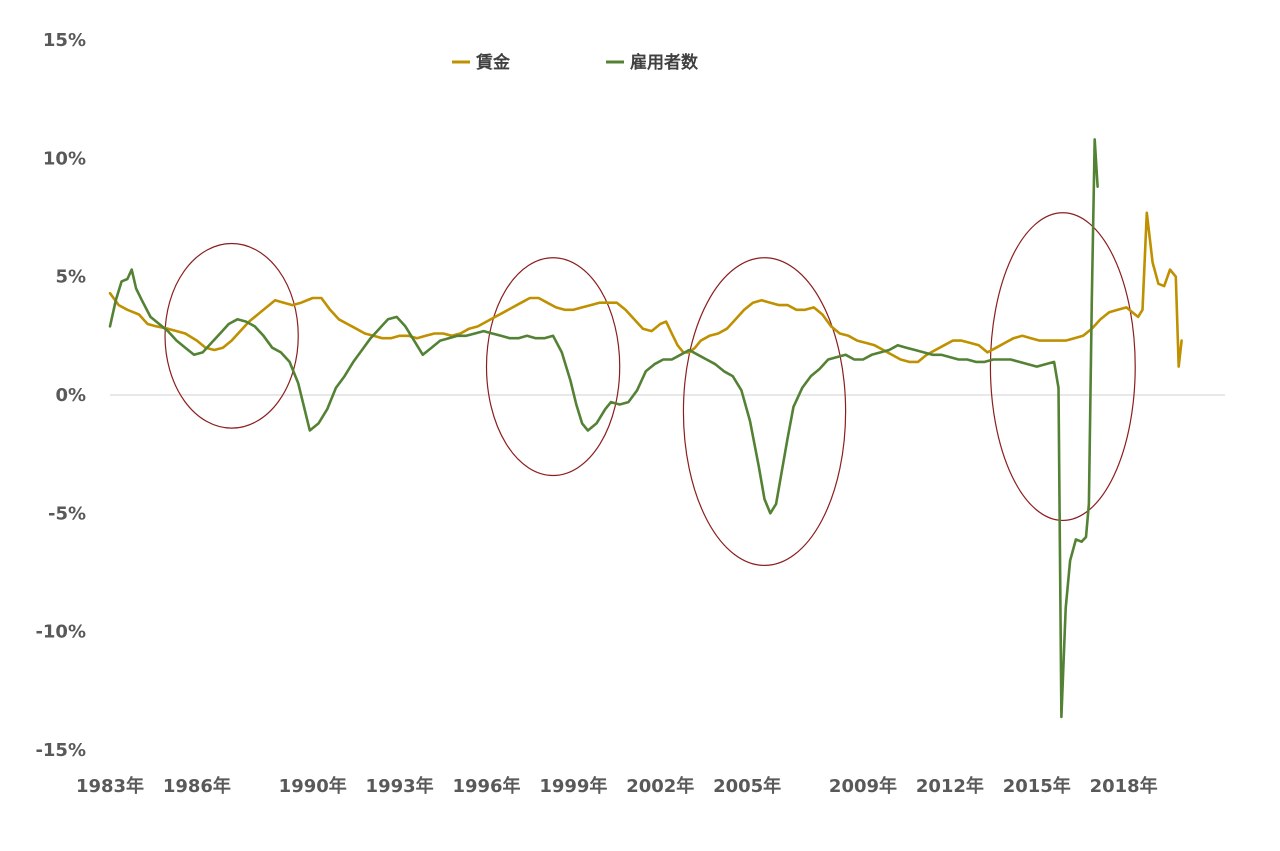 The image size is (1280, 851). What do you see at coordinates (1124, 786) in the screenshot?
I see `x-tick-label: 2018年` at bounding box center [1124, 786].